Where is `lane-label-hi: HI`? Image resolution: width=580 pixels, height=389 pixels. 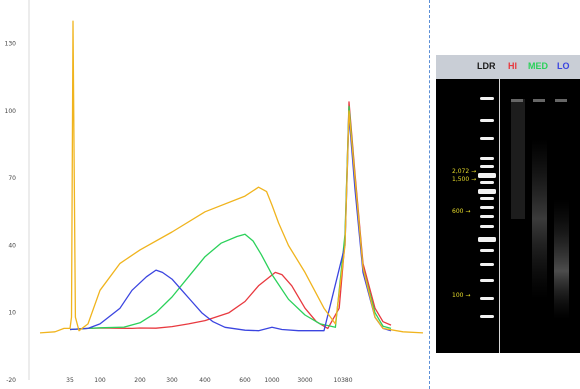 lane-label-hi: HI is located at coordinates (512, 66).